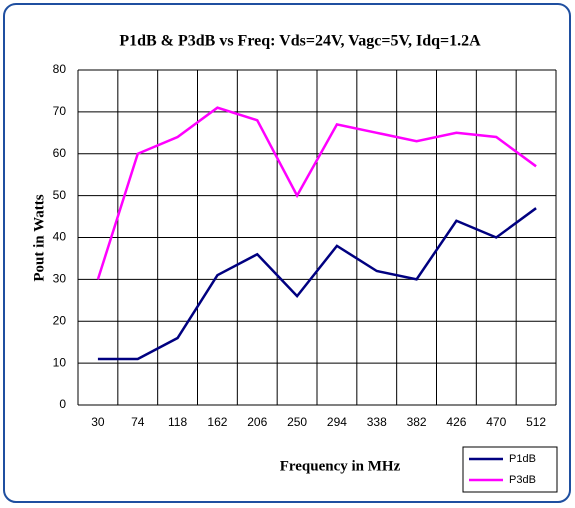 Image resolution: width=575 pixels, height=508 pixels. I want to click on y-axis-label: Pout in Watts, so click(39, 237).